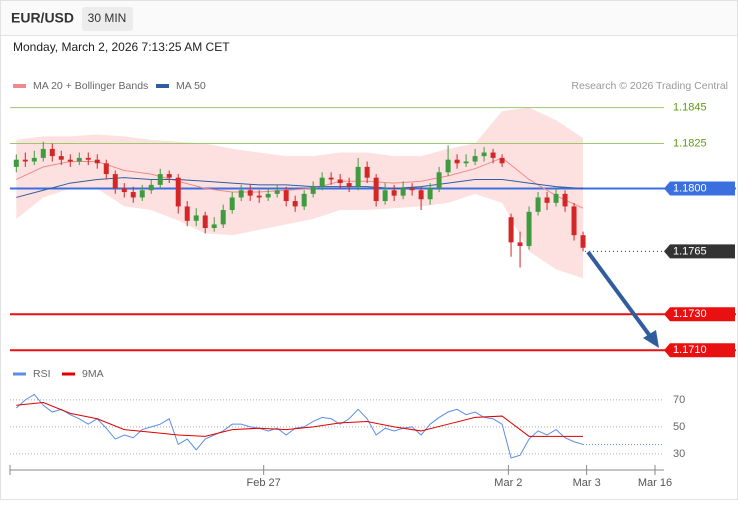 Image resolution: width=738 pixels, height=505 pixels. I want to click on level-label: 1.1710, so click(690, 350).